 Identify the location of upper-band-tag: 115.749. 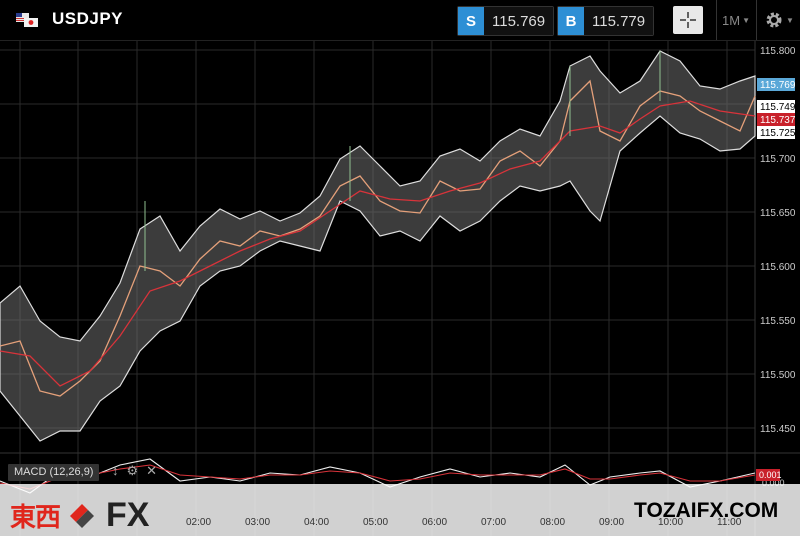
(778, 107).